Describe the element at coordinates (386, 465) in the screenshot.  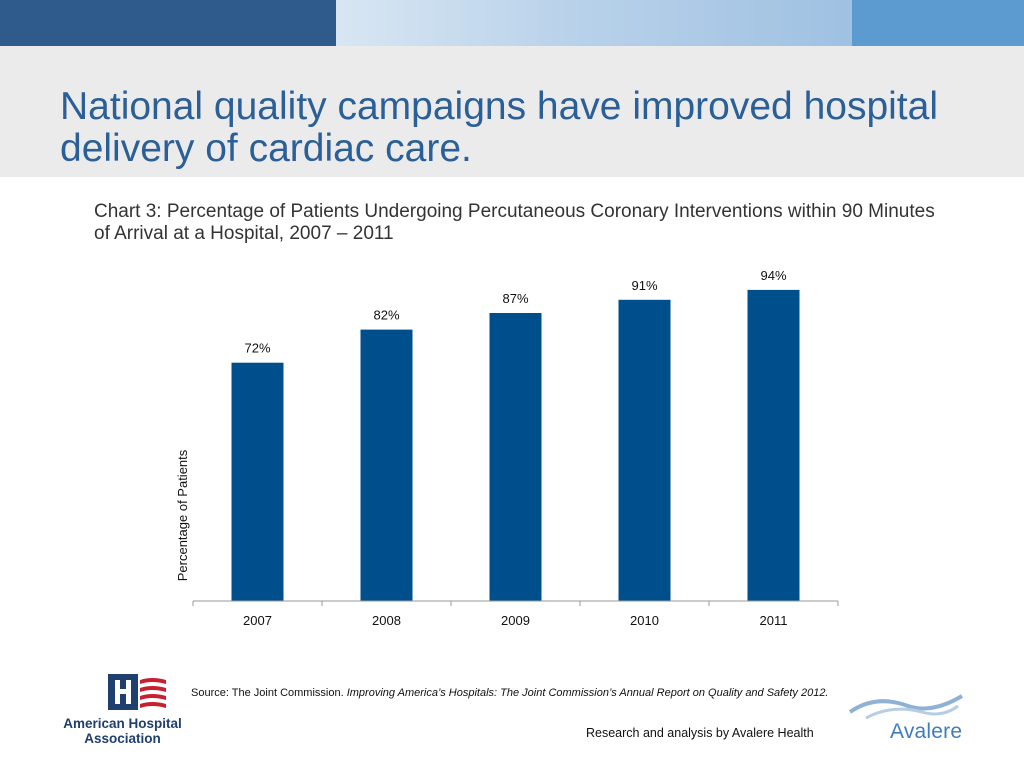
I see `bar-2008` at that location.